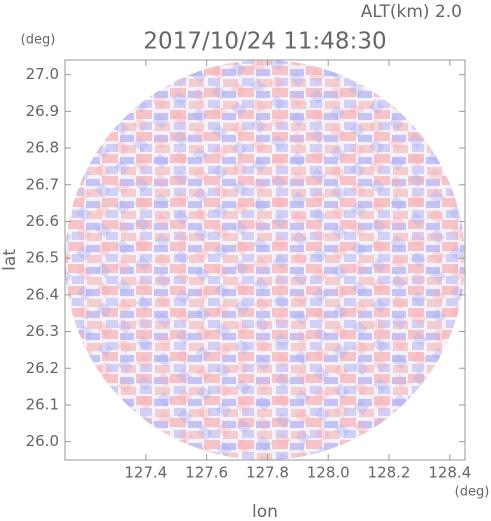 The image size is (491, 521). Describe the element at coordinates (449, 473) in the screenshot. I see `x-tick-label: 128.4` at that location.